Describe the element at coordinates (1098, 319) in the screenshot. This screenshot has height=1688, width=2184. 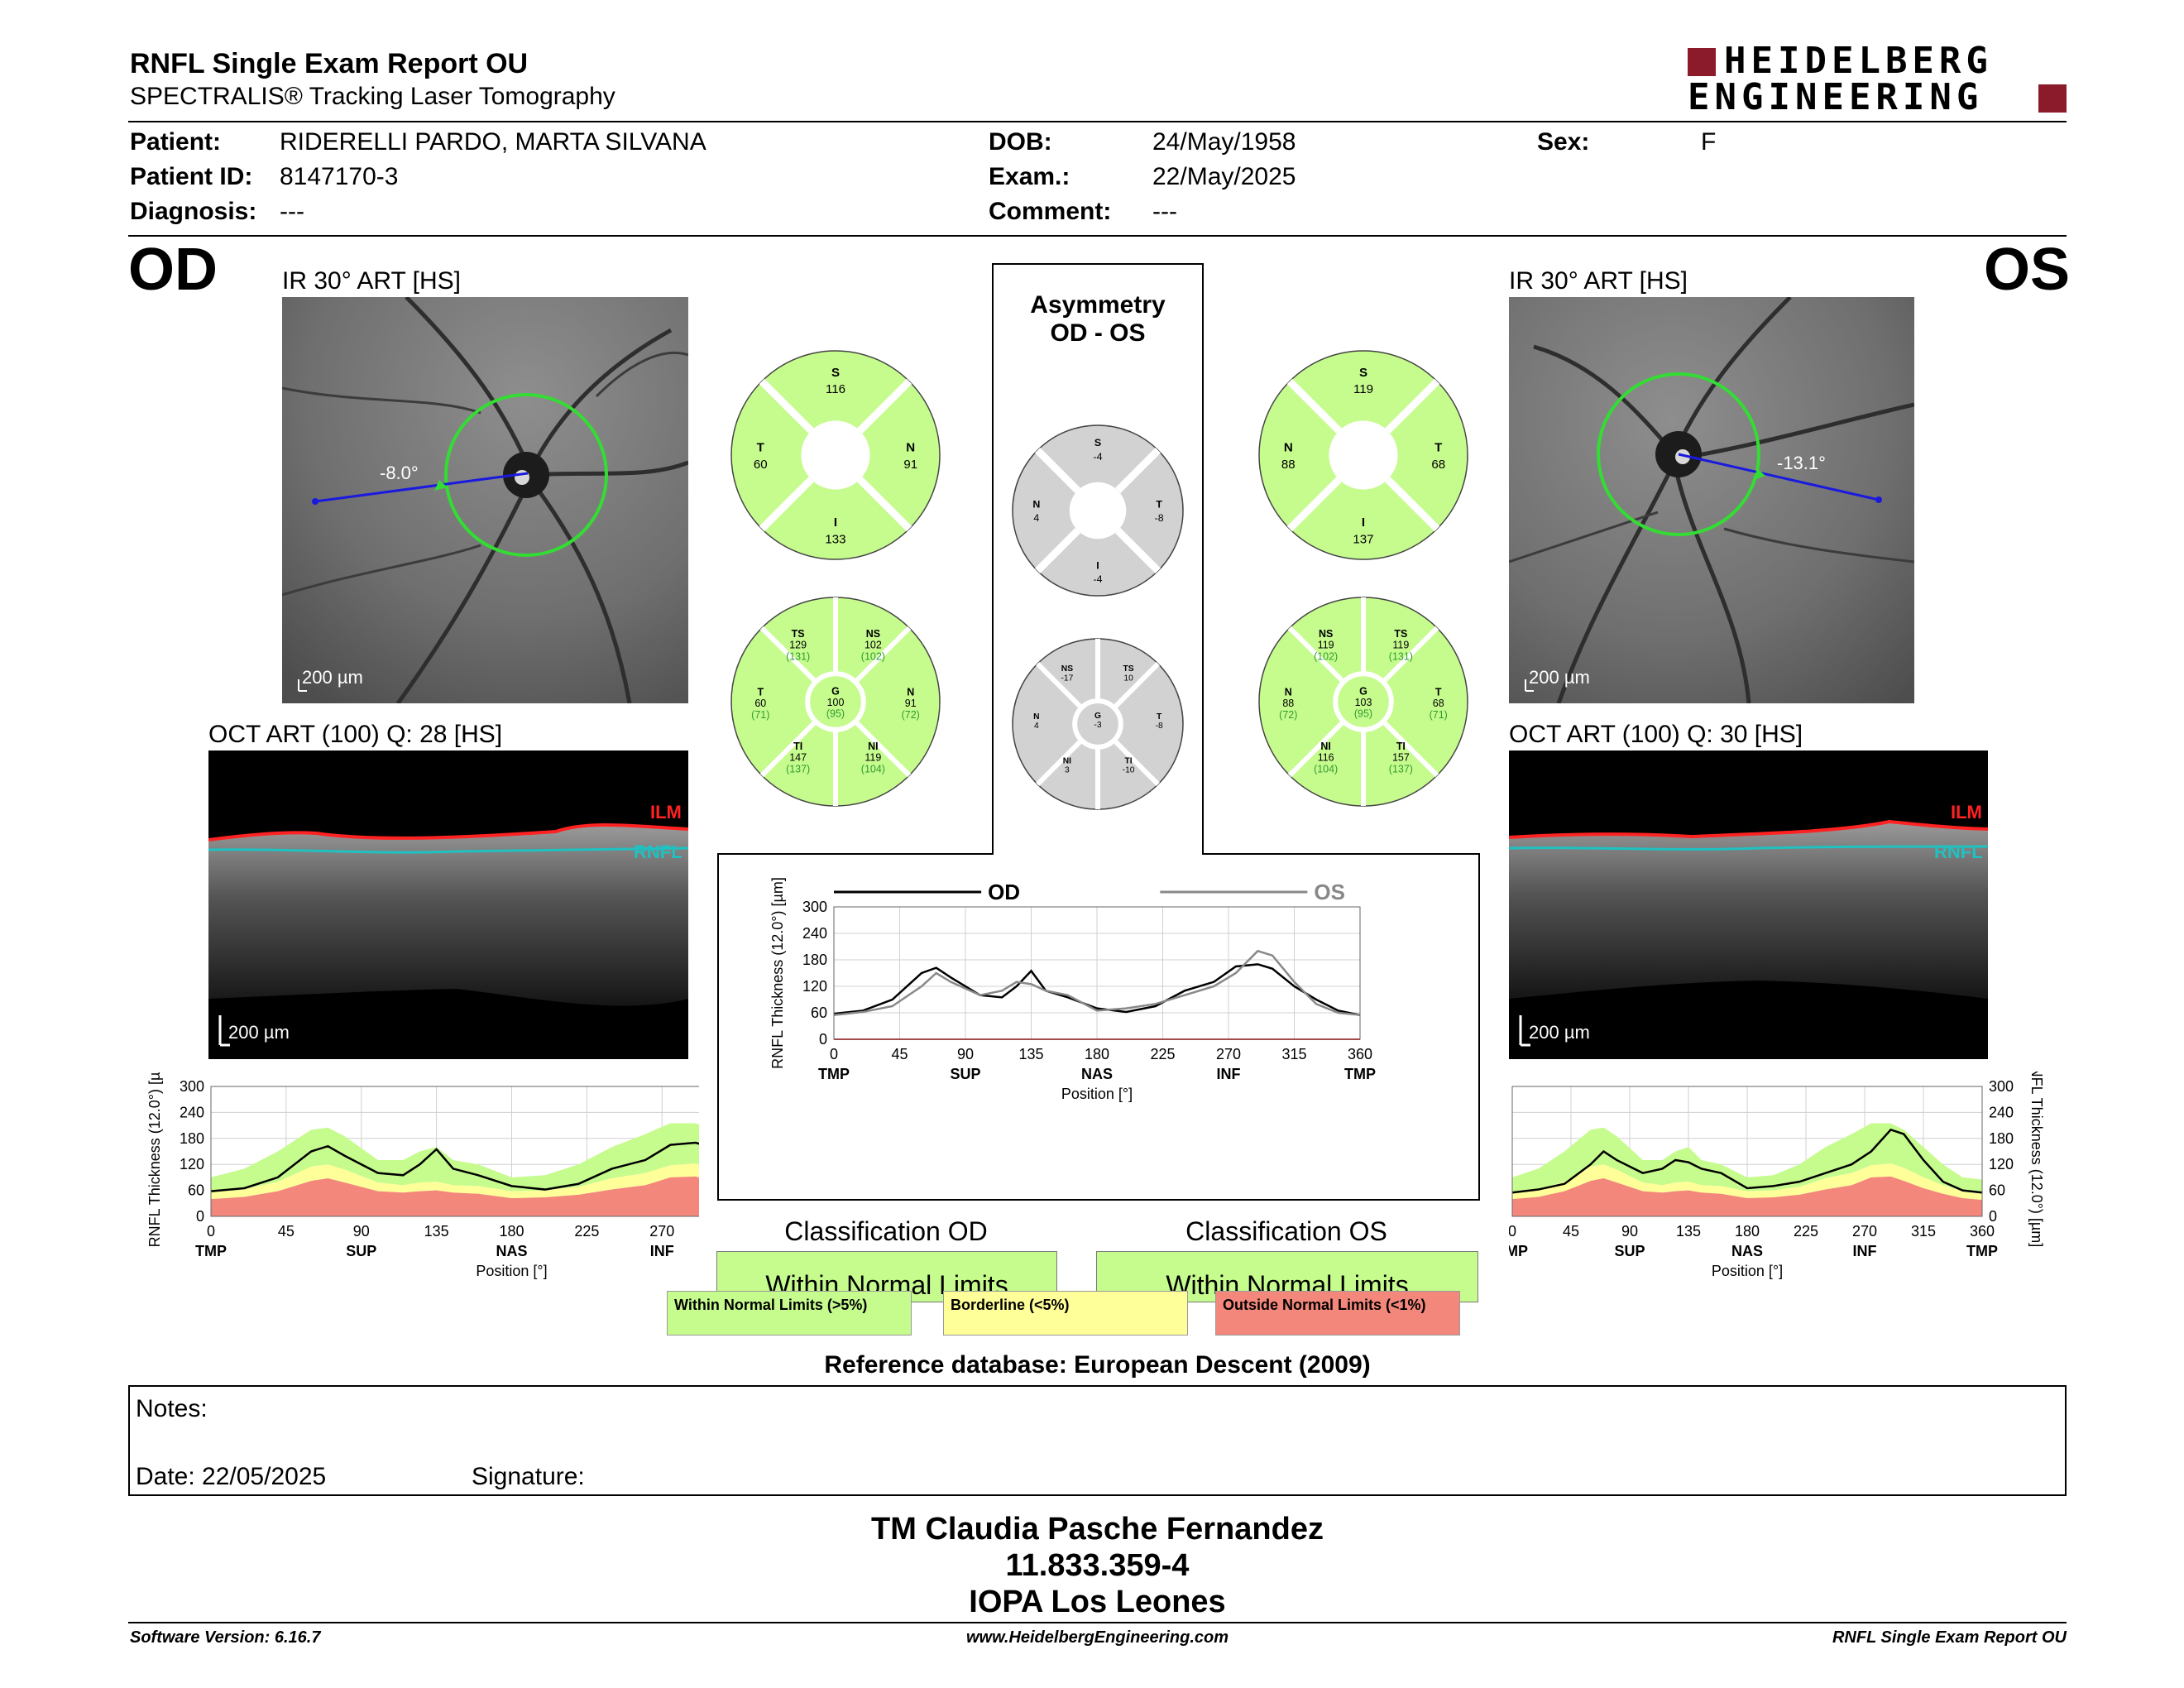
I see `asymmetry-title: Asymmetry OD - OS` at that location.